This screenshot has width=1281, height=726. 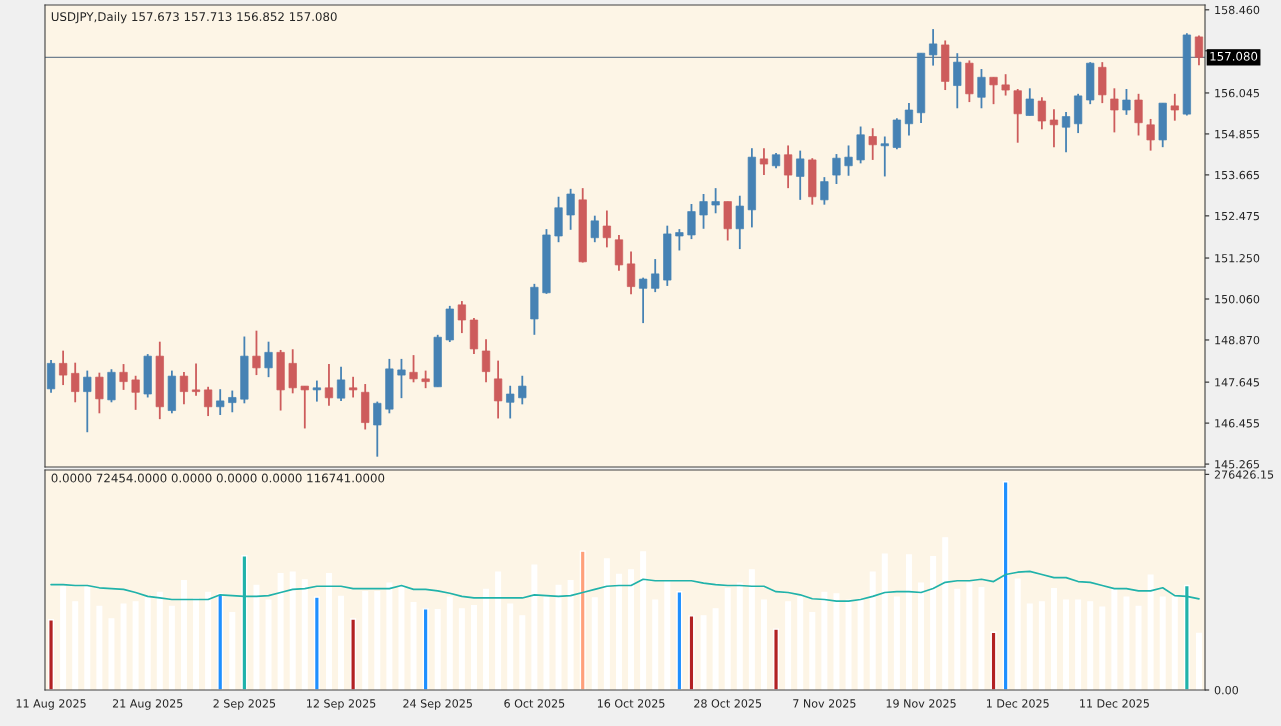 I want to click on y-tick-label: 150.060, so click(x=1237, y=299).